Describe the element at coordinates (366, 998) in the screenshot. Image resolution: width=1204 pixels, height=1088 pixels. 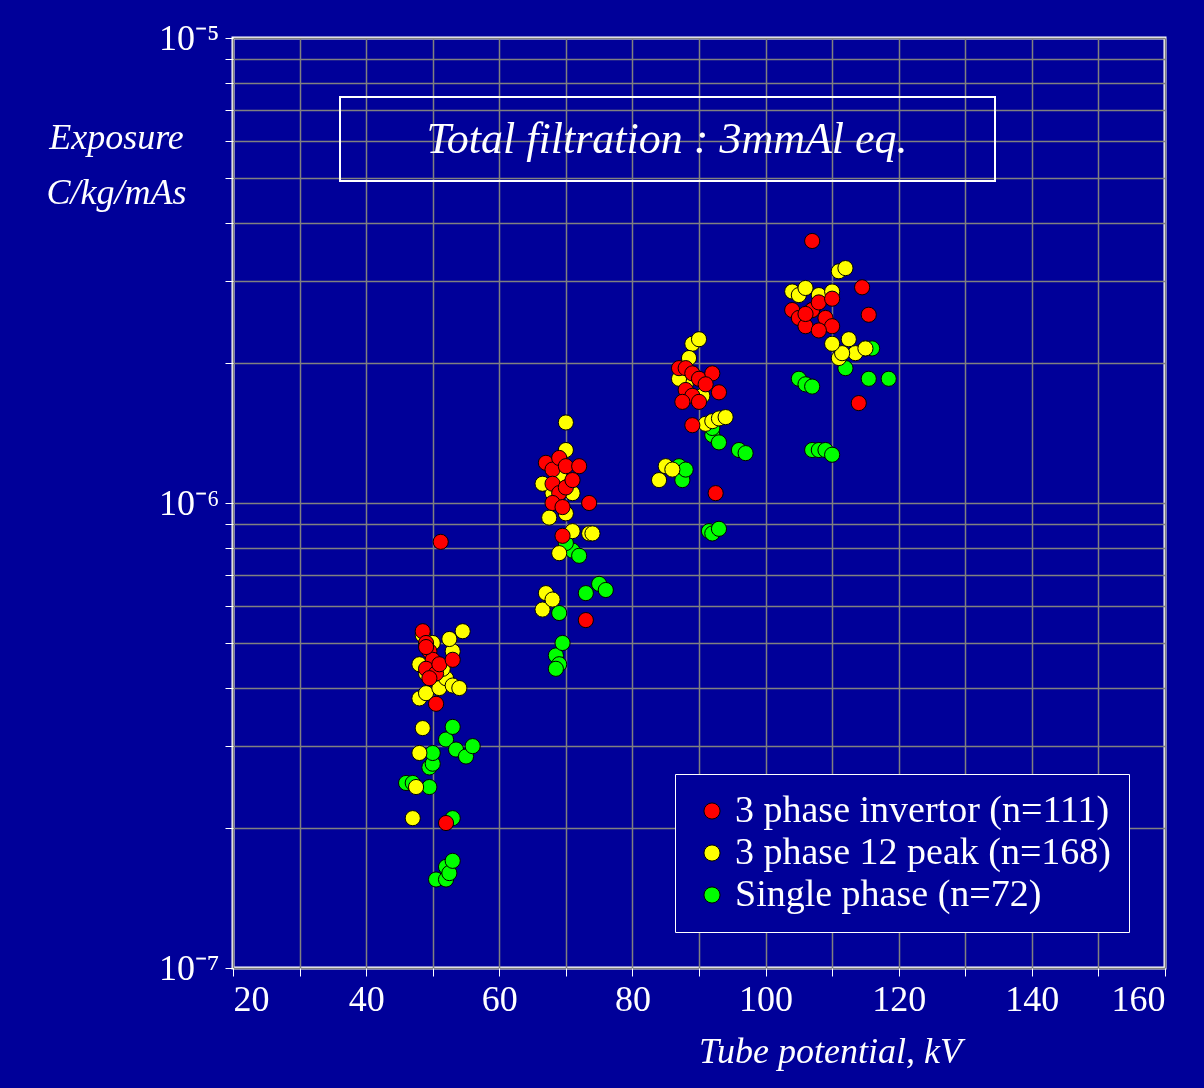
I see `x-tick-label: 40` at that location.